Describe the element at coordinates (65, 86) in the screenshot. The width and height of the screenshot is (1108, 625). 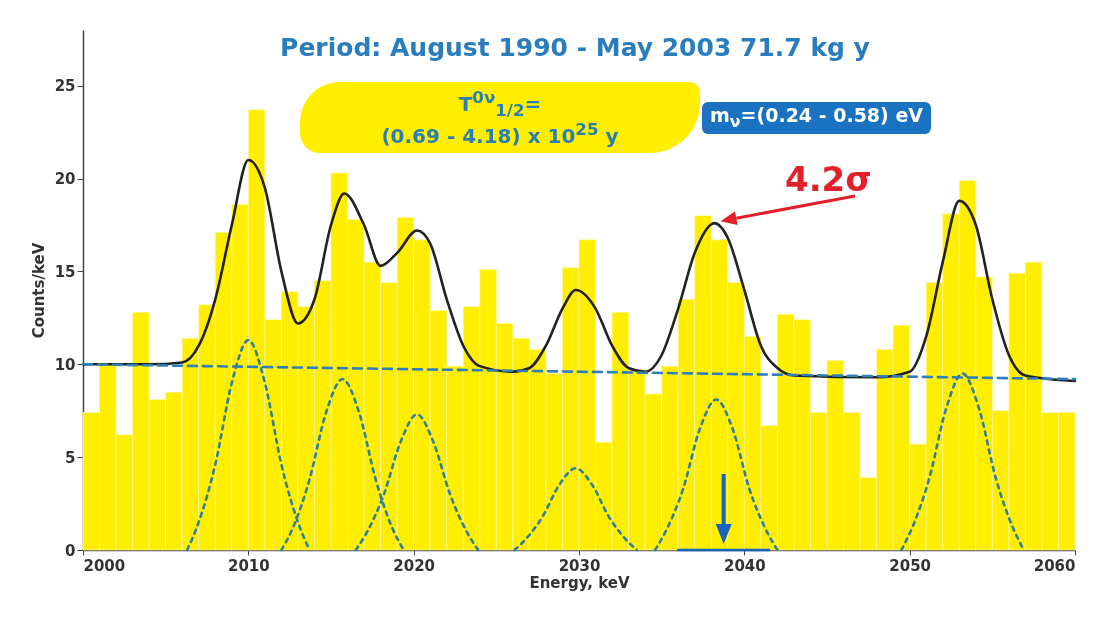
I see `y-tick-label: 25` at that location.